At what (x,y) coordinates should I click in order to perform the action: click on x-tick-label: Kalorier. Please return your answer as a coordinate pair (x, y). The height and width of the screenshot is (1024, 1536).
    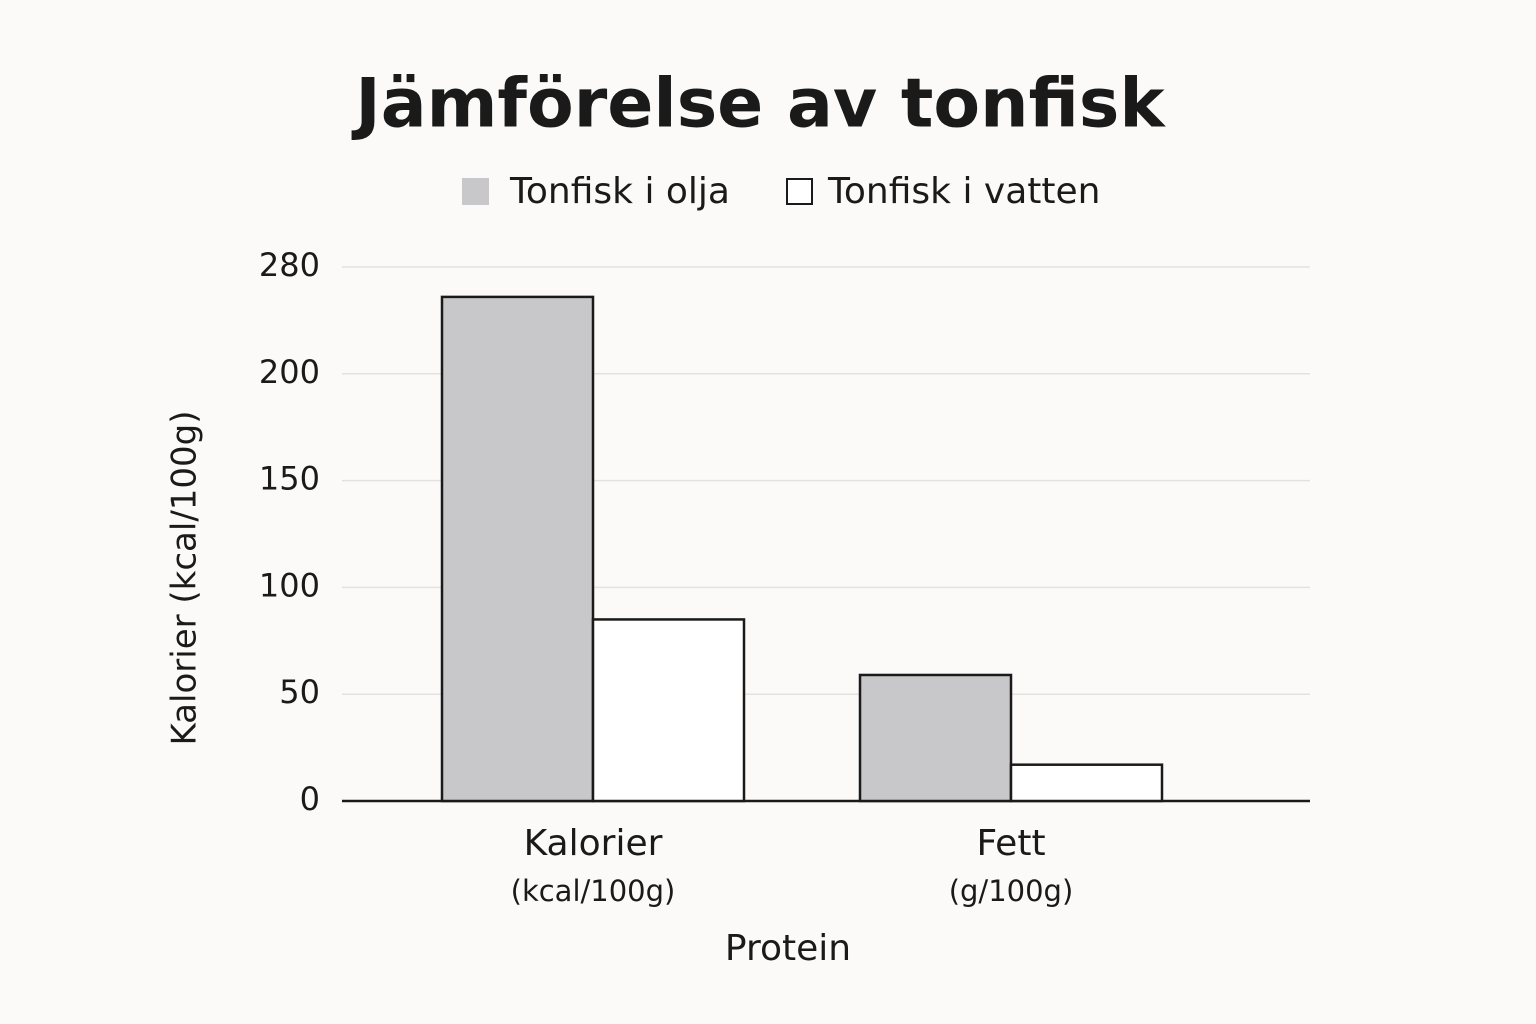
    Looking at the image, I should click on (593, 843).